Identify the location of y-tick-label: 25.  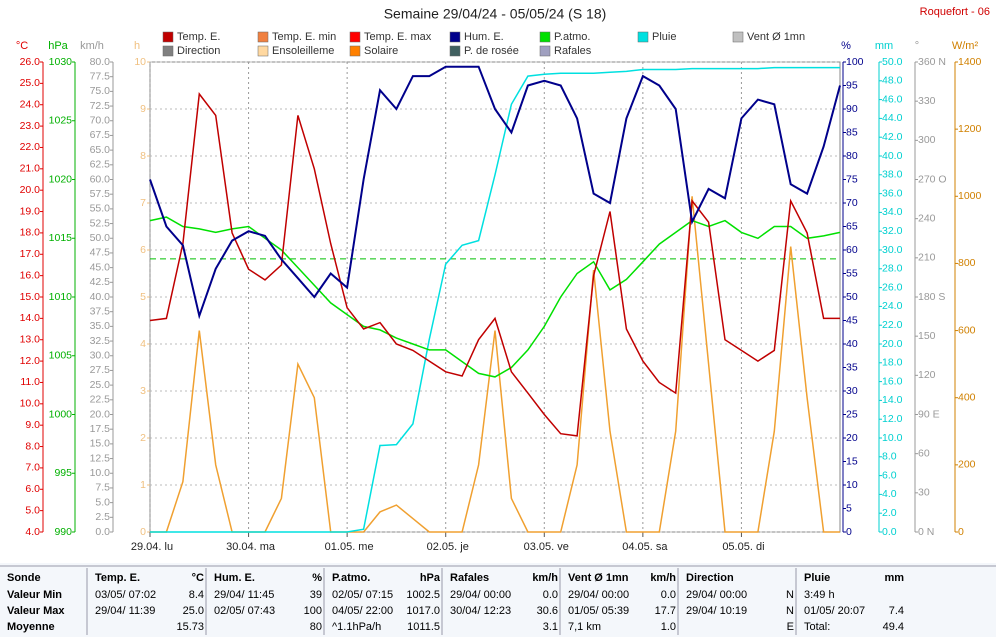
(852, 414).